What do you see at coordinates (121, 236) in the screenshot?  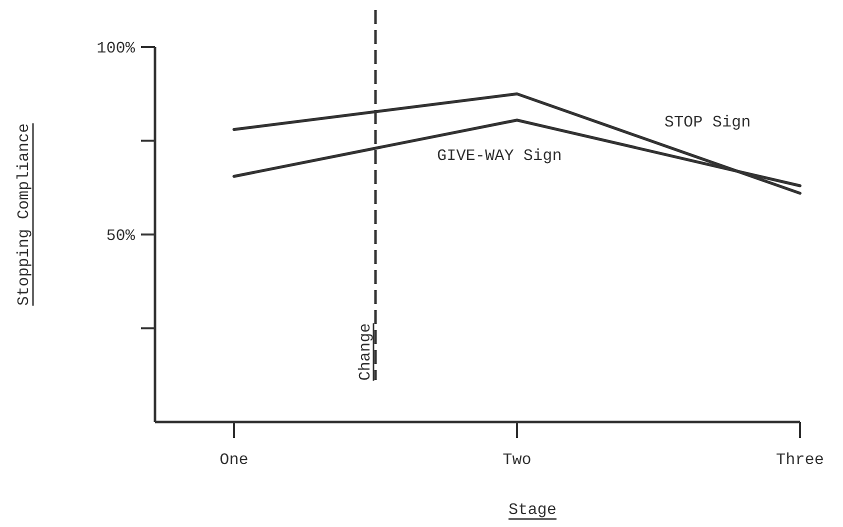 I see `y-tick-label: 50%` at bounding box center [121, 236].